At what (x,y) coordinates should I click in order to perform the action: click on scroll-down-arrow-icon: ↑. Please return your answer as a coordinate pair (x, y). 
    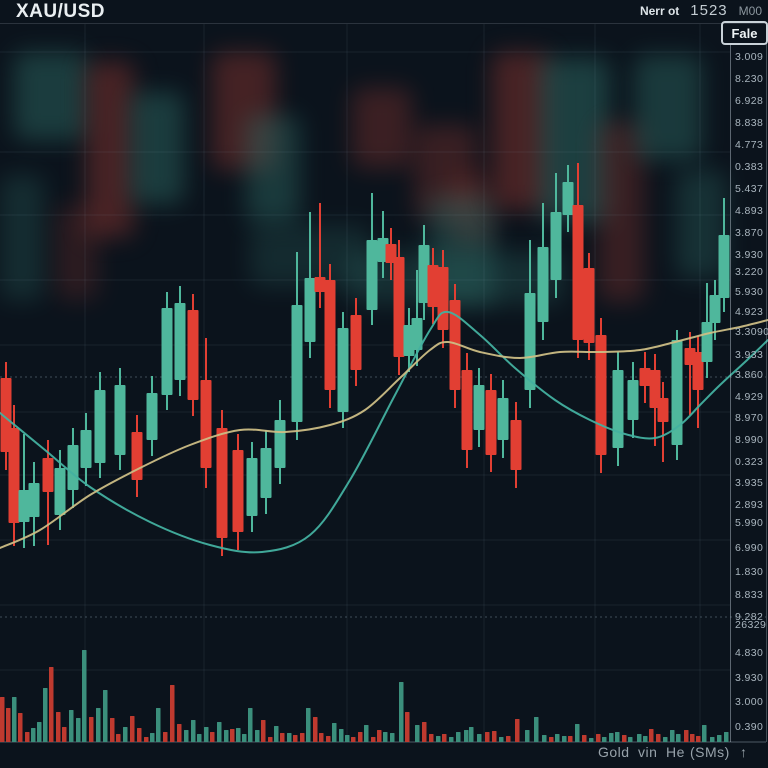
    Looking at the image, I should click on (743, 752).